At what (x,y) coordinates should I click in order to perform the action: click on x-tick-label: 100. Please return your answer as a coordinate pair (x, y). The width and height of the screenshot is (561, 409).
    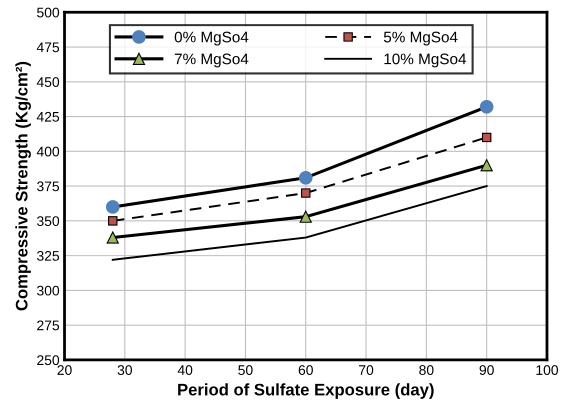
    Looking at the image, I should click on (547, 370).